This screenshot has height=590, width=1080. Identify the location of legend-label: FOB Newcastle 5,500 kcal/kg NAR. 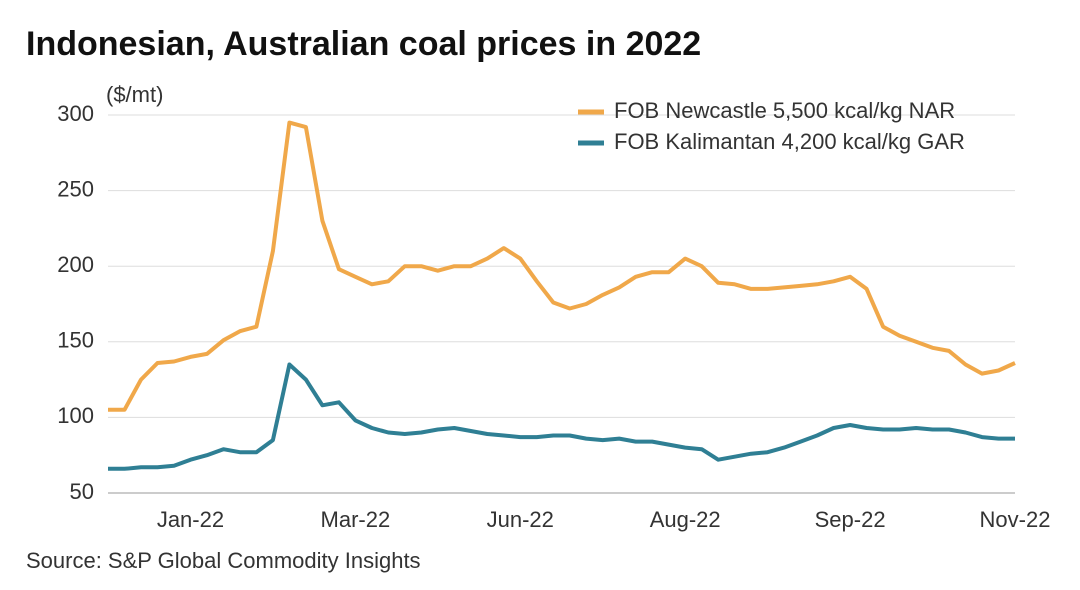
(784, 110).